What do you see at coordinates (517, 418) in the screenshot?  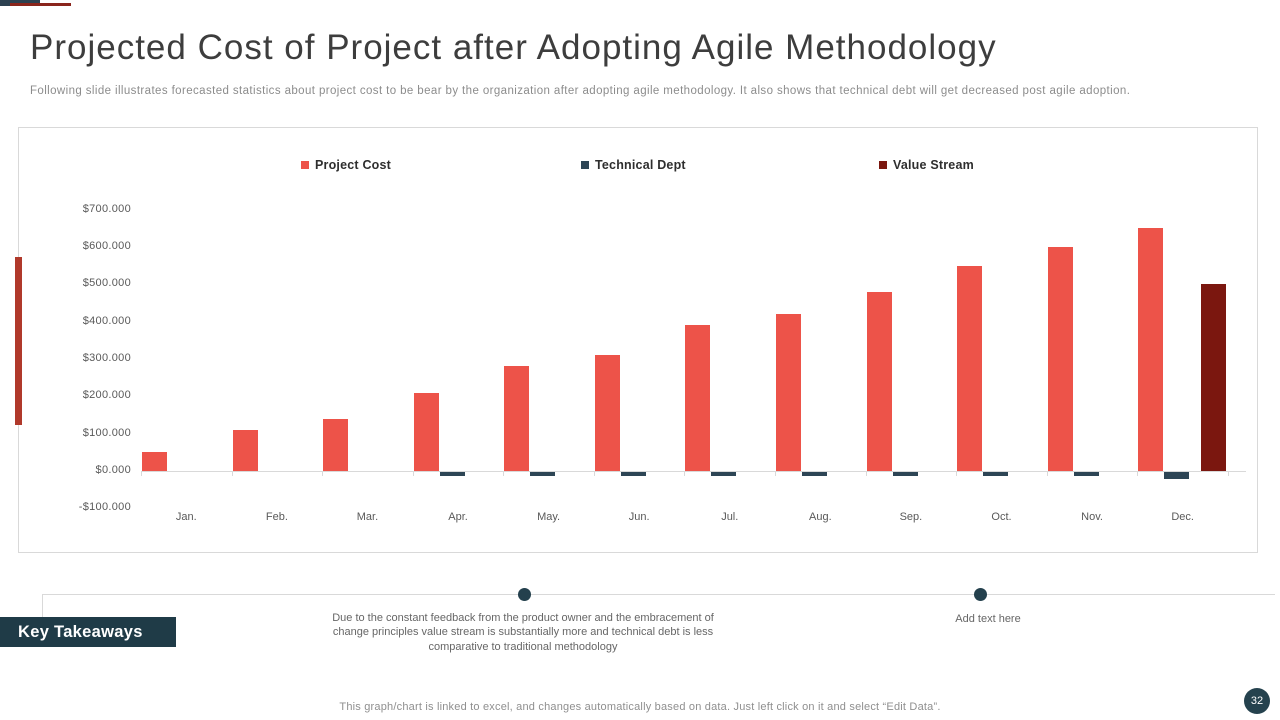 I see `bar-project-cost-may` at bounding box center [517, 418].